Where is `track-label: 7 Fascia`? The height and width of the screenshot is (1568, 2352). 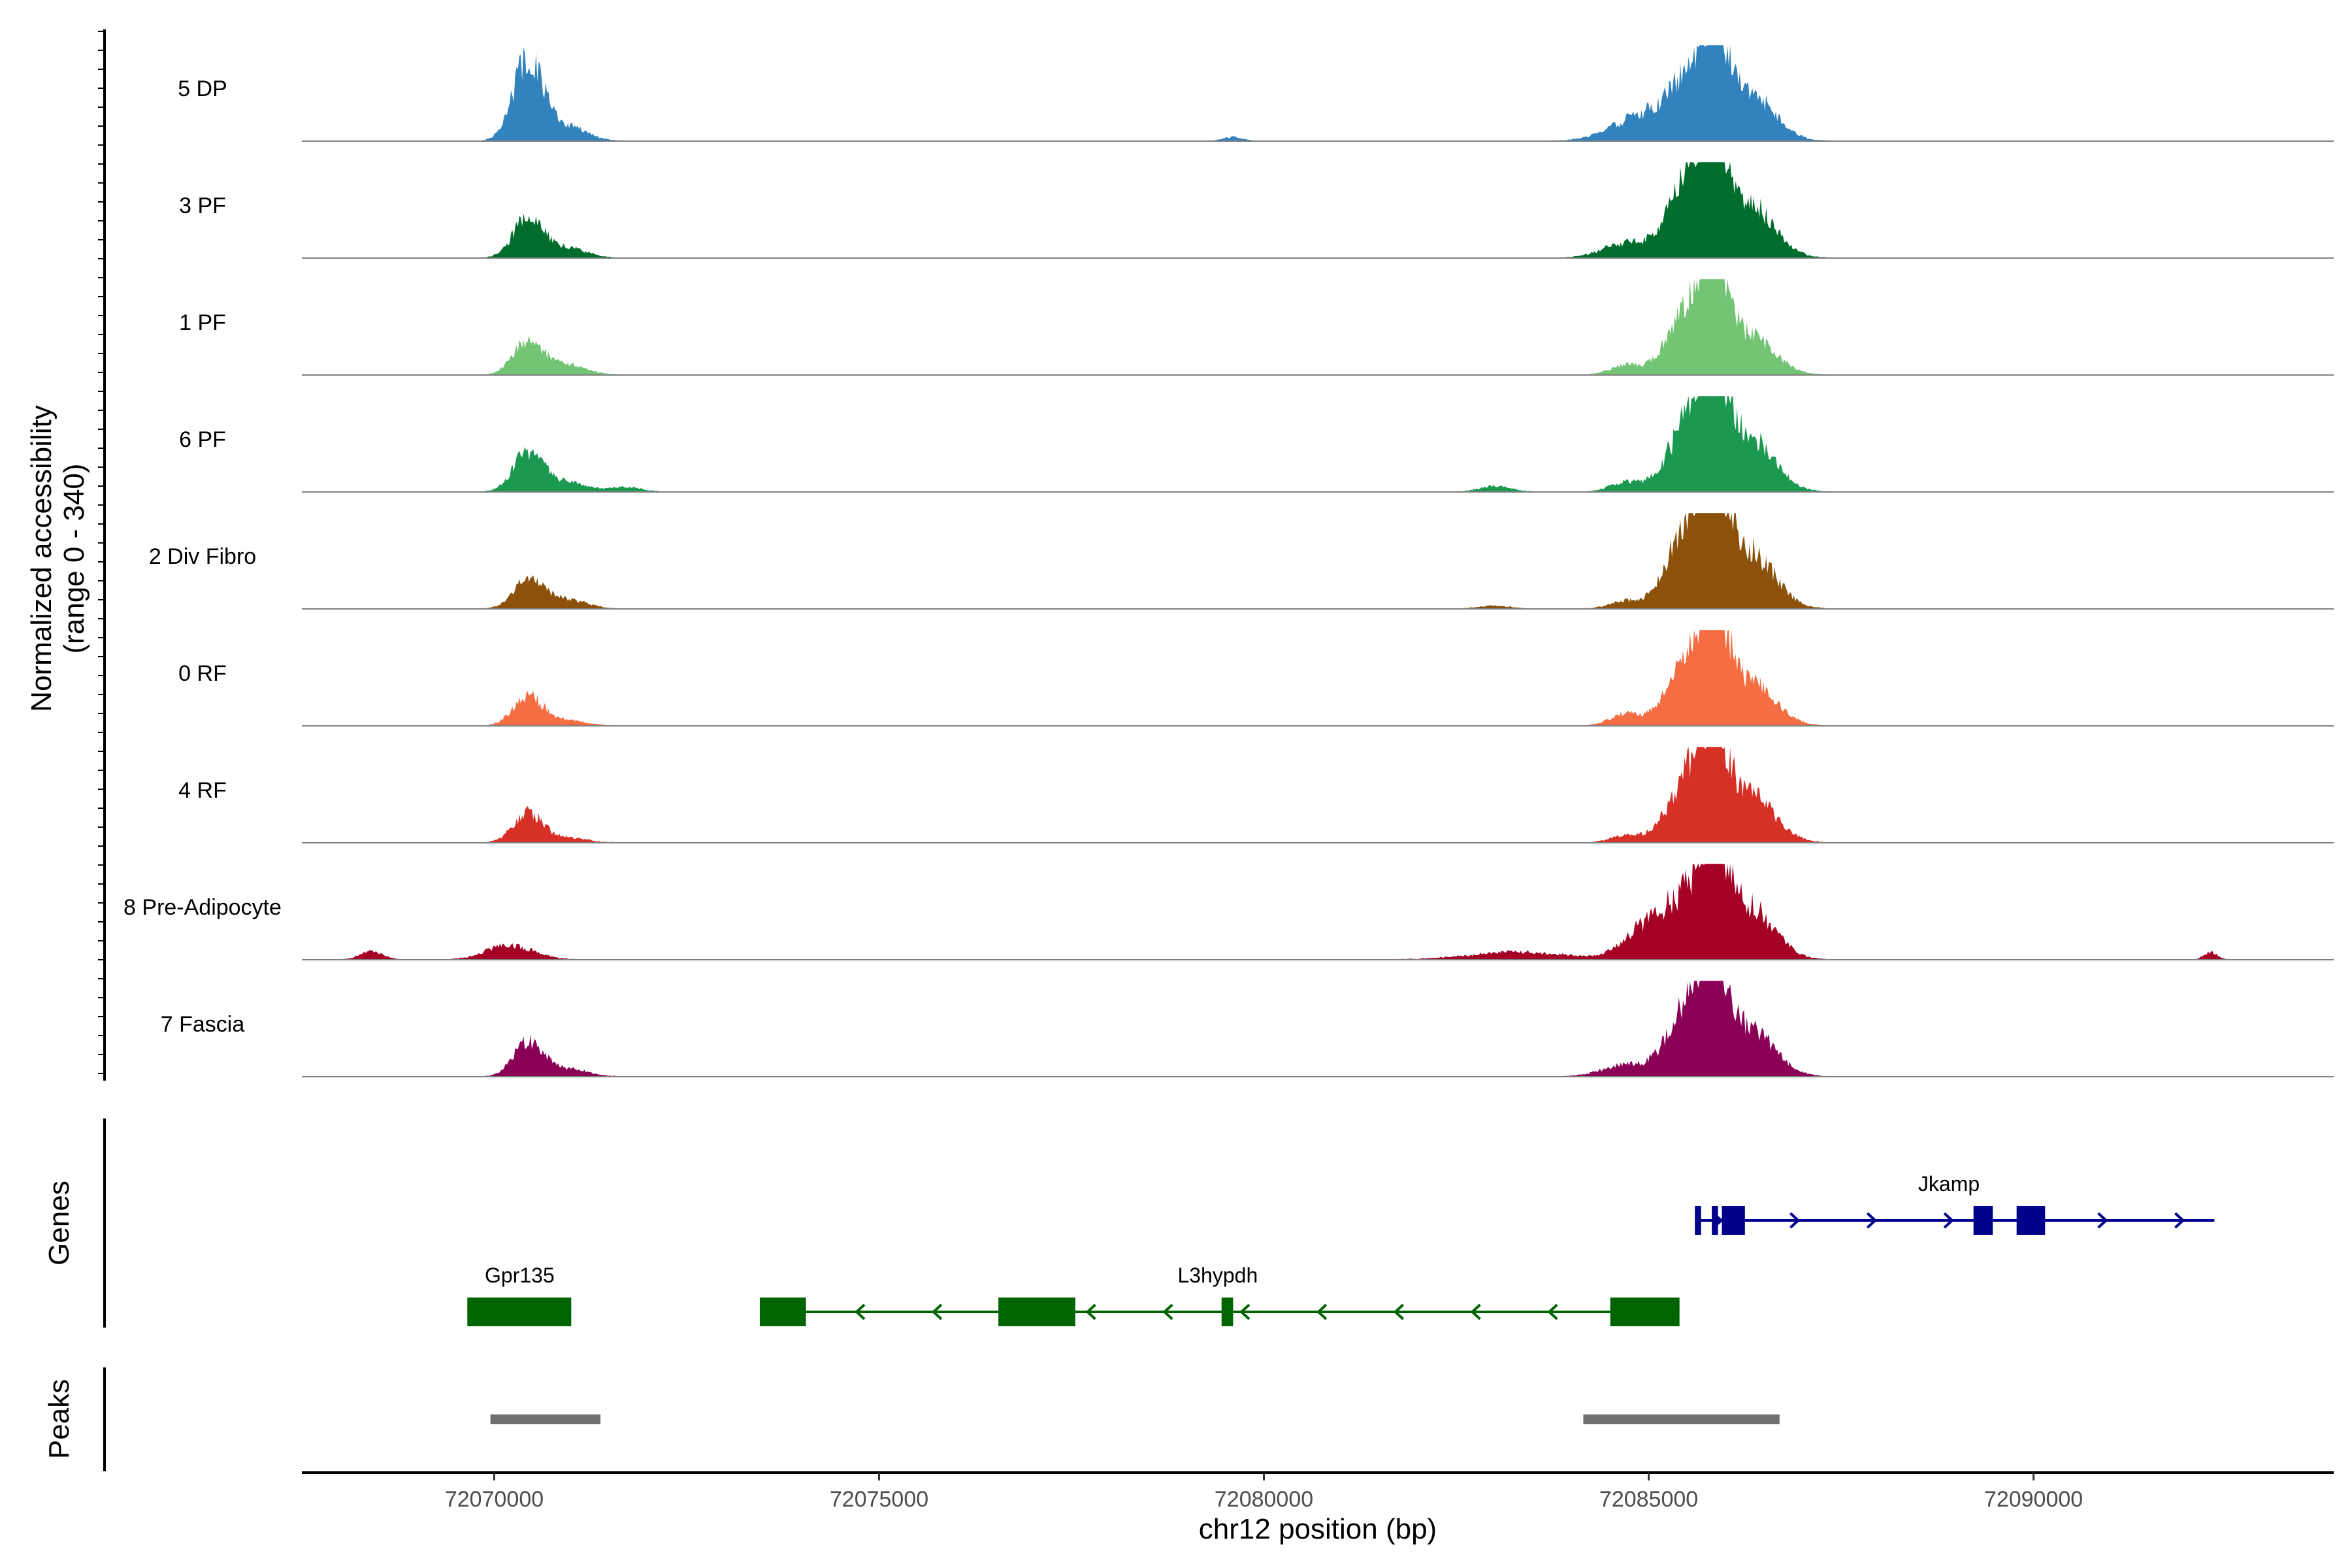 track-label: 7 Fascia is located at coordinates (203, 1024).